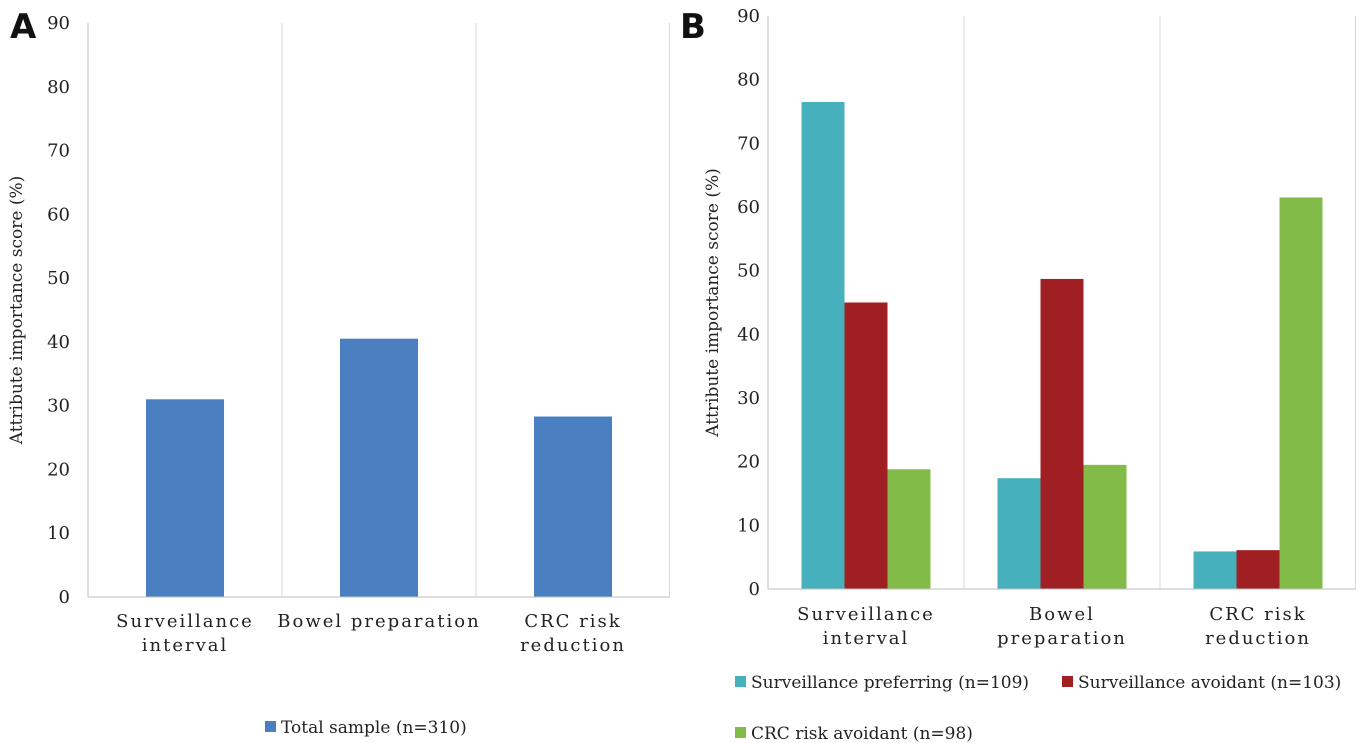 Image resolution: width=1356 pixels, height=743 pixels. What do you see at coordinates (374, 728) in the screenshot?
I see `legend-label: Total sample (n=310)` at bounding box center [374, 728].